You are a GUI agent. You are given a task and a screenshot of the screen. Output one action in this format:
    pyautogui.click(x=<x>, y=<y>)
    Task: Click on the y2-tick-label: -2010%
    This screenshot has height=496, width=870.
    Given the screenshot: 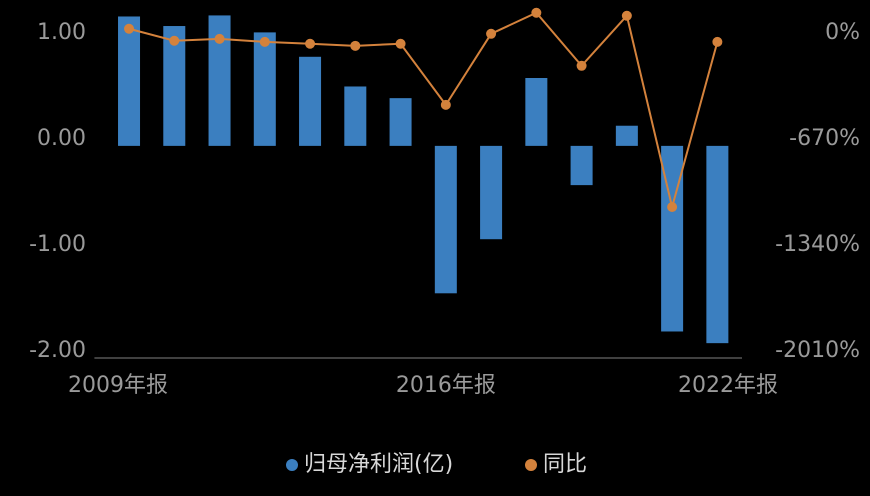 What is the action you would take?
    pyautogui.click(x=817, y=350)
    